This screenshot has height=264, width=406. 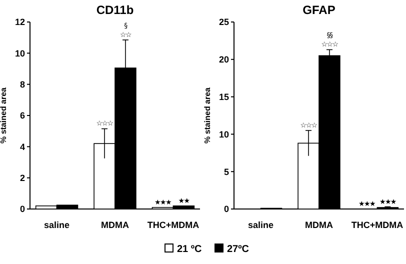 What do you see at coordinates (223, 22) in the screenshot?
I see `y-tick-label: 25` at bounding box center [223, 22].